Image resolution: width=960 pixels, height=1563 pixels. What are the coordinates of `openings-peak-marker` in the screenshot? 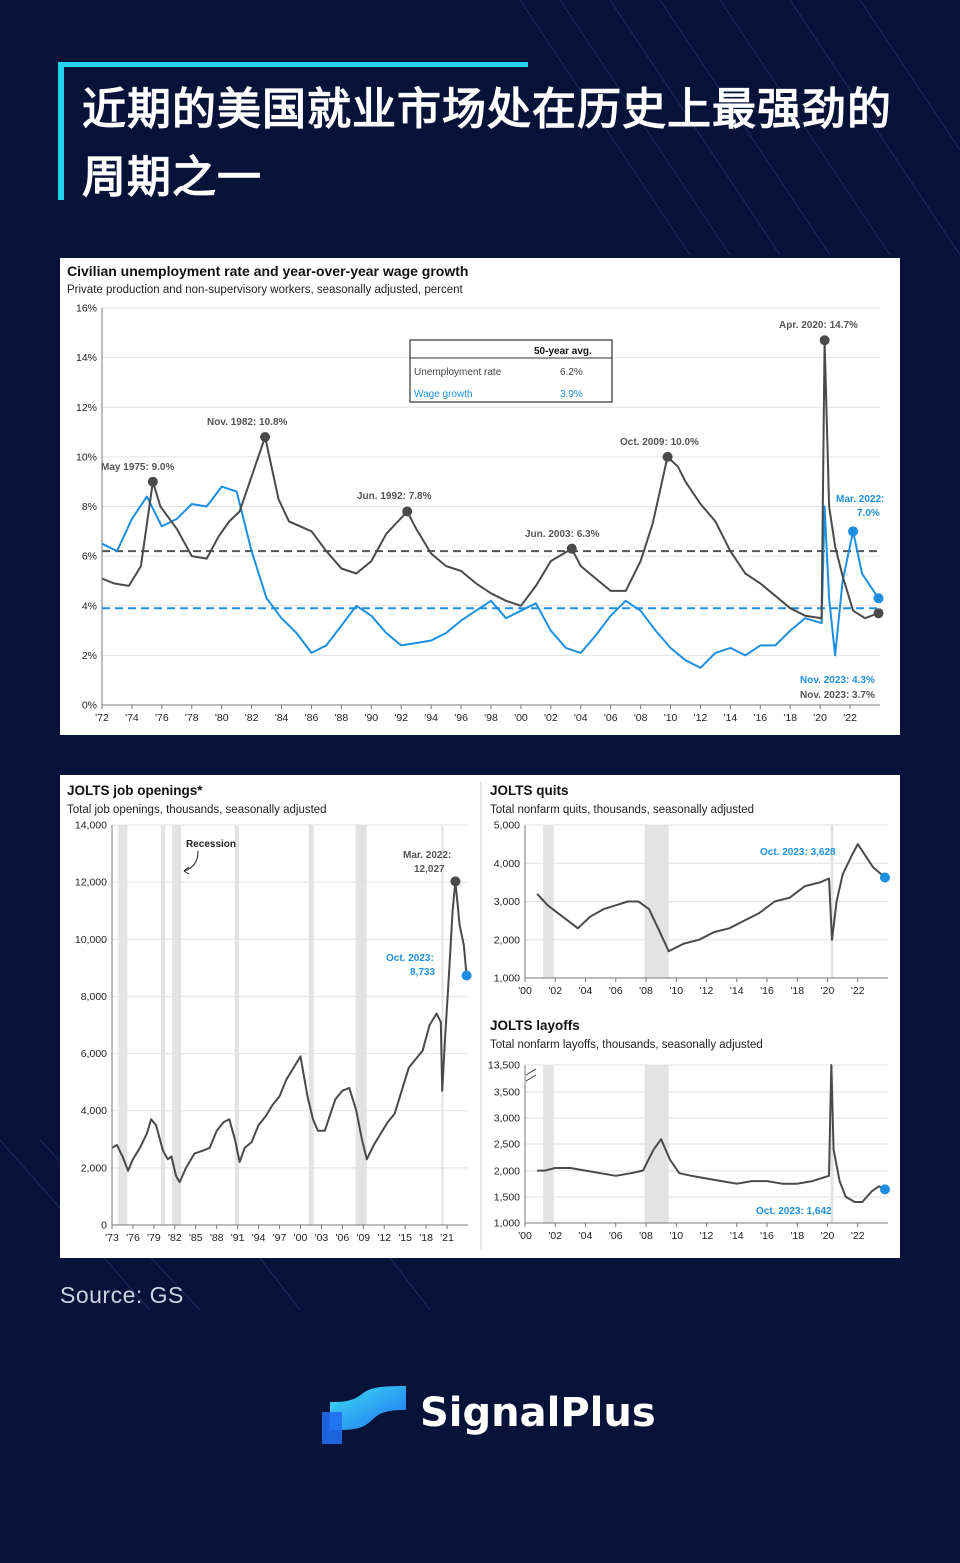 It's located at (455, 881).